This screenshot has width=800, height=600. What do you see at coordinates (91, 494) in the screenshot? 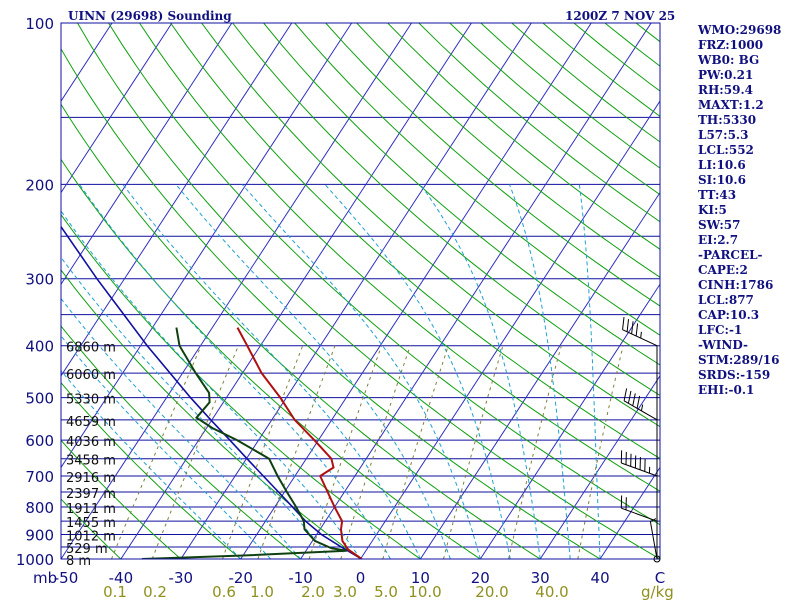
I see `height-label: 2397 m` at bounding box center [91, 494].